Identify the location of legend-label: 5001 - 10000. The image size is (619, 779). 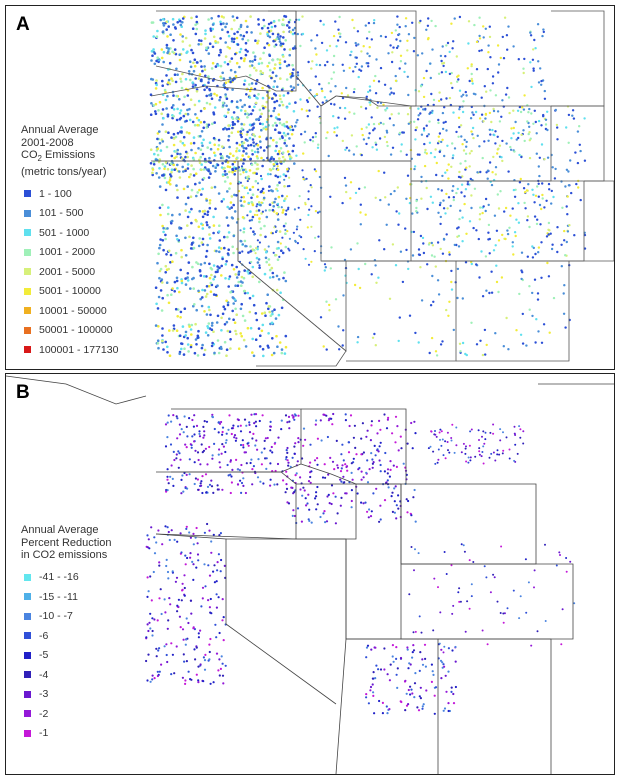
(70, 291).